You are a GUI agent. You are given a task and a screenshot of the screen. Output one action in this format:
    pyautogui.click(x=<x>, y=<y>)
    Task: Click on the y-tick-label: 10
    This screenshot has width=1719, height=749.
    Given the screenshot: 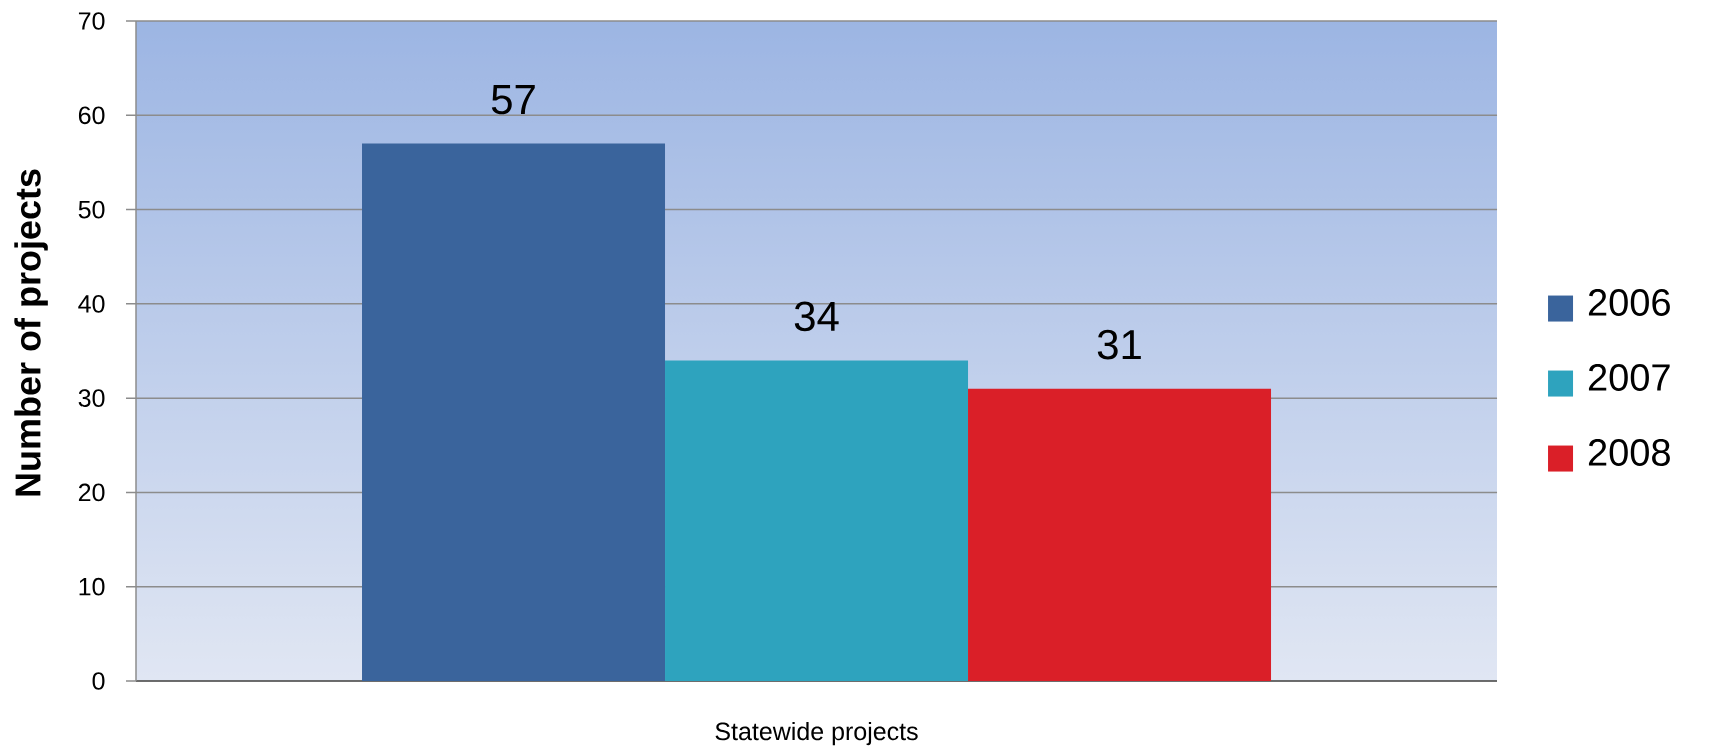 What is the action you would take?
    pyautogui.click(x=92, y=586)
    